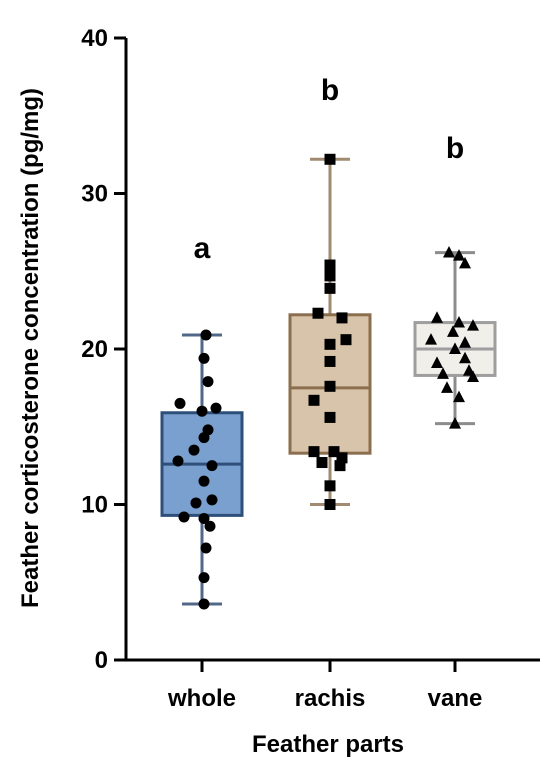 The height and width of the screenshot is (768, 550). I want to click on y-tick-label: 0, so click(101, 660).